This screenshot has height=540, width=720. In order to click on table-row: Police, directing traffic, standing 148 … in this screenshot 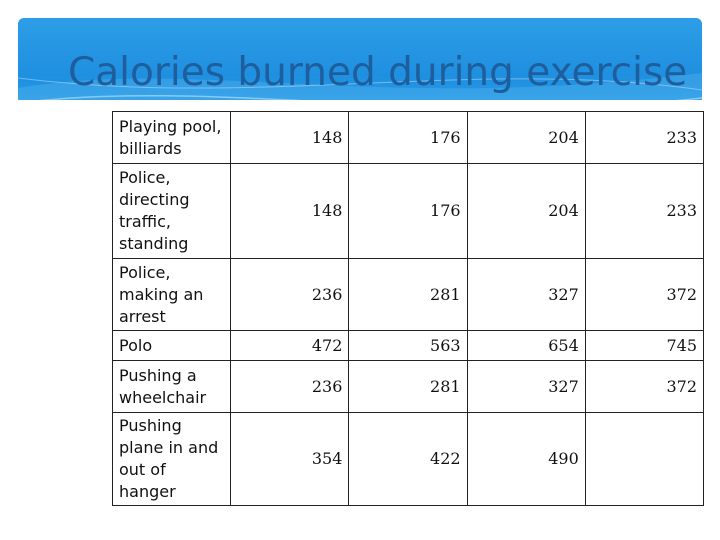, I will do `click(408, 211)`.